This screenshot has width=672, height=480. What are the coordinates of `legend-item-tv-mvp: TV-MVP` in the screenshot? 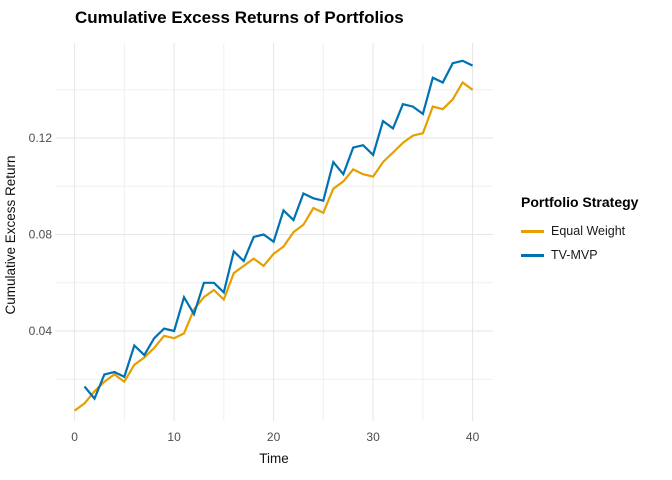 It's located at (579, 255).